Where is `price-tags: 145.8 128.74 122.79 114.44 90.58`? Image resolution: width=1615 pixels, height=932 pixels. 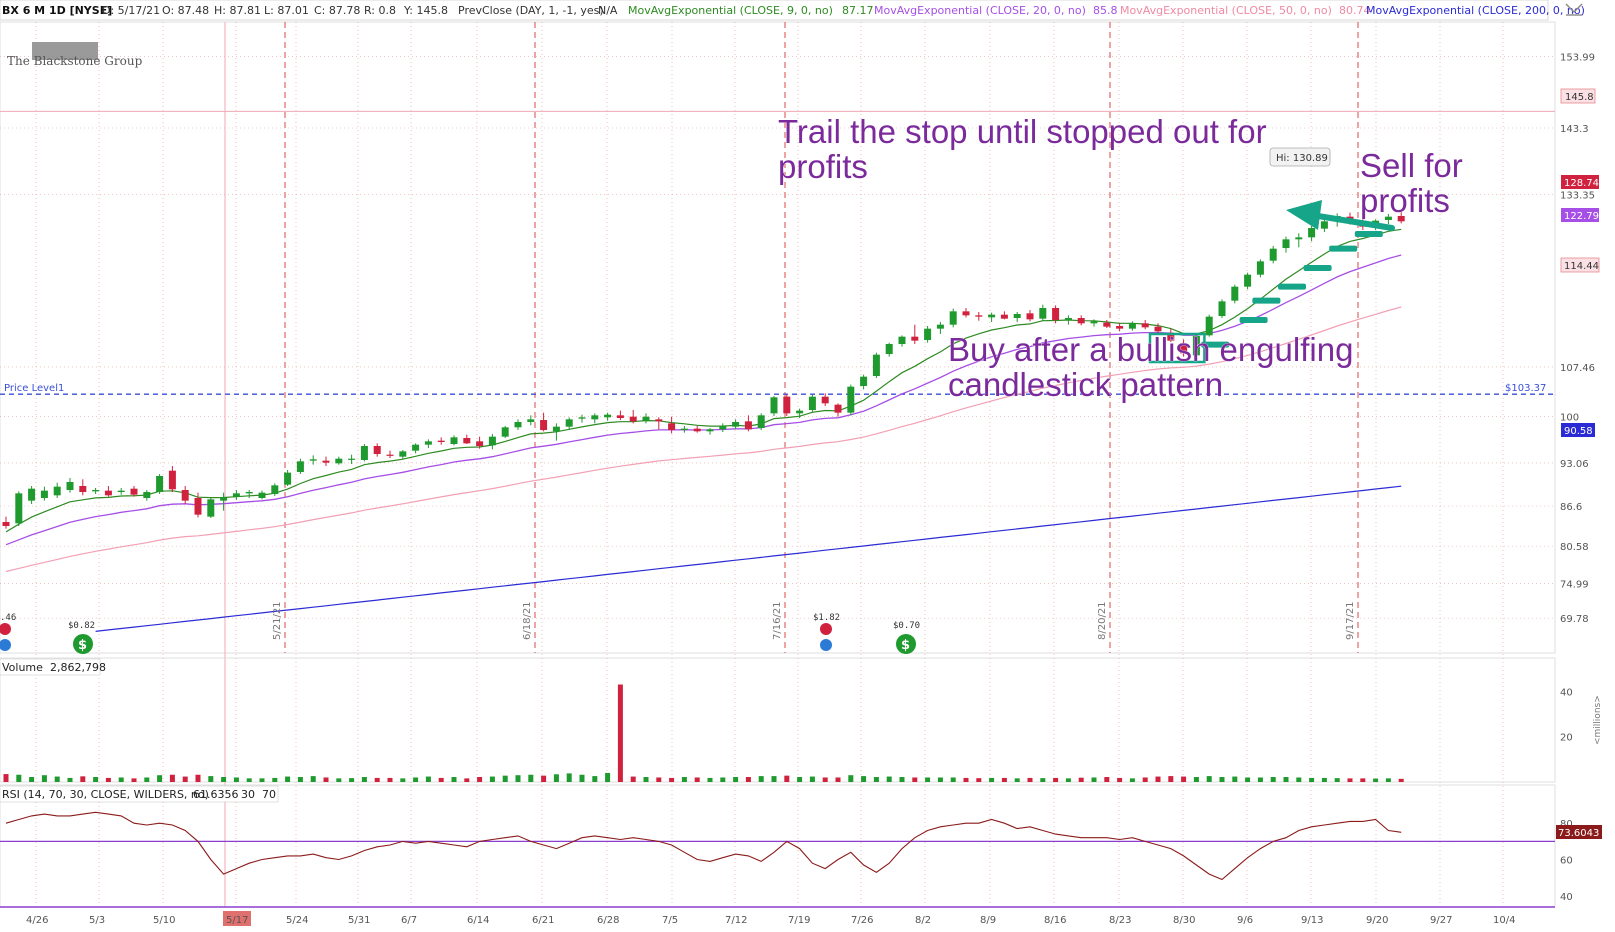 price-tags: 145.8 128.74 122.79 114.44 90.58 is located at coordinates (1580, 262).